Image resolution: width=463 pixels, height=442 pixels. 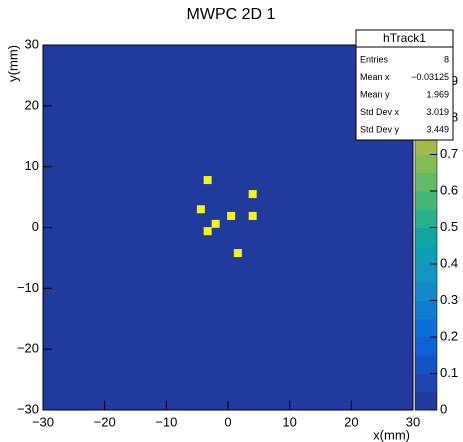 I want to click on z-tick-label: 0.7, so click(x=449, y=153).